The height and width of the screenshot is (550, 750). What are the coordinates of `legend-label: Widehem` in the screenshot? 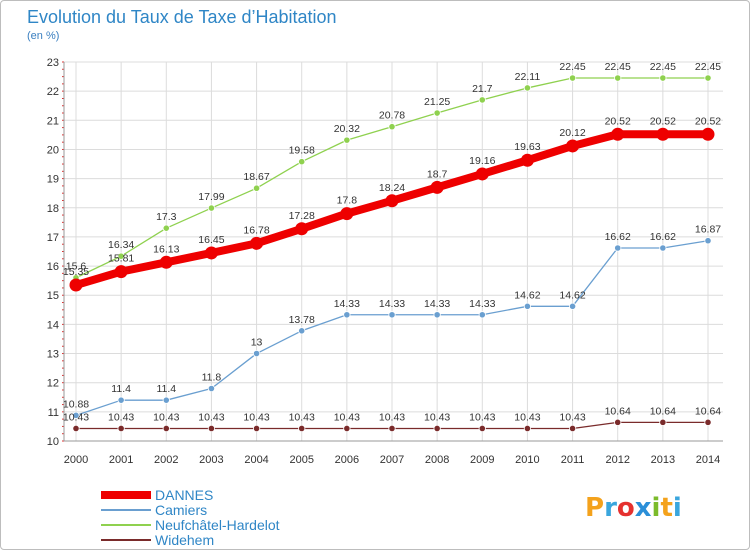 It's located at (185, 540).